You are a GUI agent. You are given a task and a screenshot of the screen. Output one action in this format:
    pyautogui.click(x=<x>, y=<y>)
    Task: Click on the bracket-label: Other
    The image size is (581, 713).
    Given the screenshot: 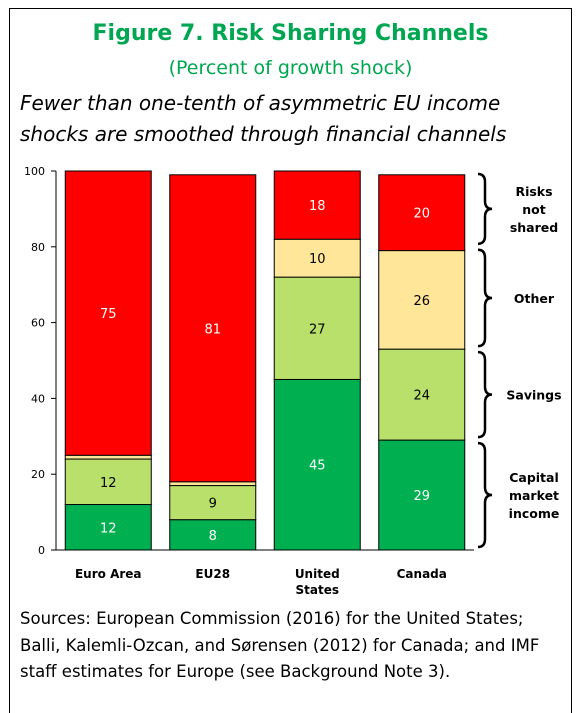 What is the action you would take?
    pyautogui.click(x=534, y=298)
    